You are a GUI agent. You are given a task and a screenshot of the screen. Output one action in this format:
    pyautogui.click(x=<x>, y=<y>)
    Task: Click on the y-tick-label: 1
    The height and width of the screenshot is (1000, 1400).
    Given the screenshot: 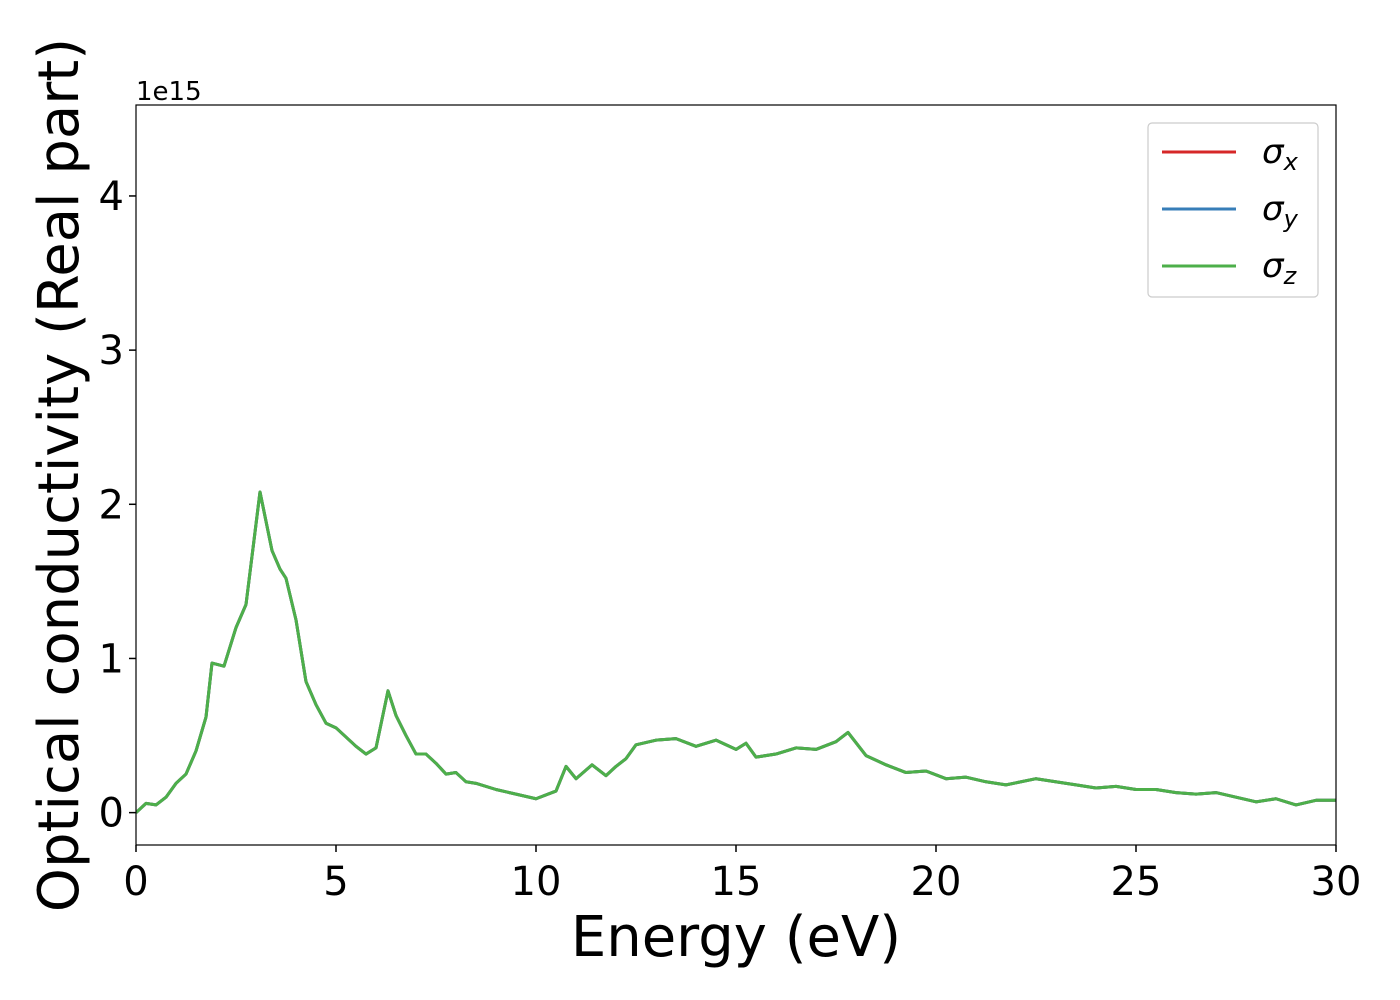 What is the action you would take?
    pyautogui.click(x=111, y=659)
    